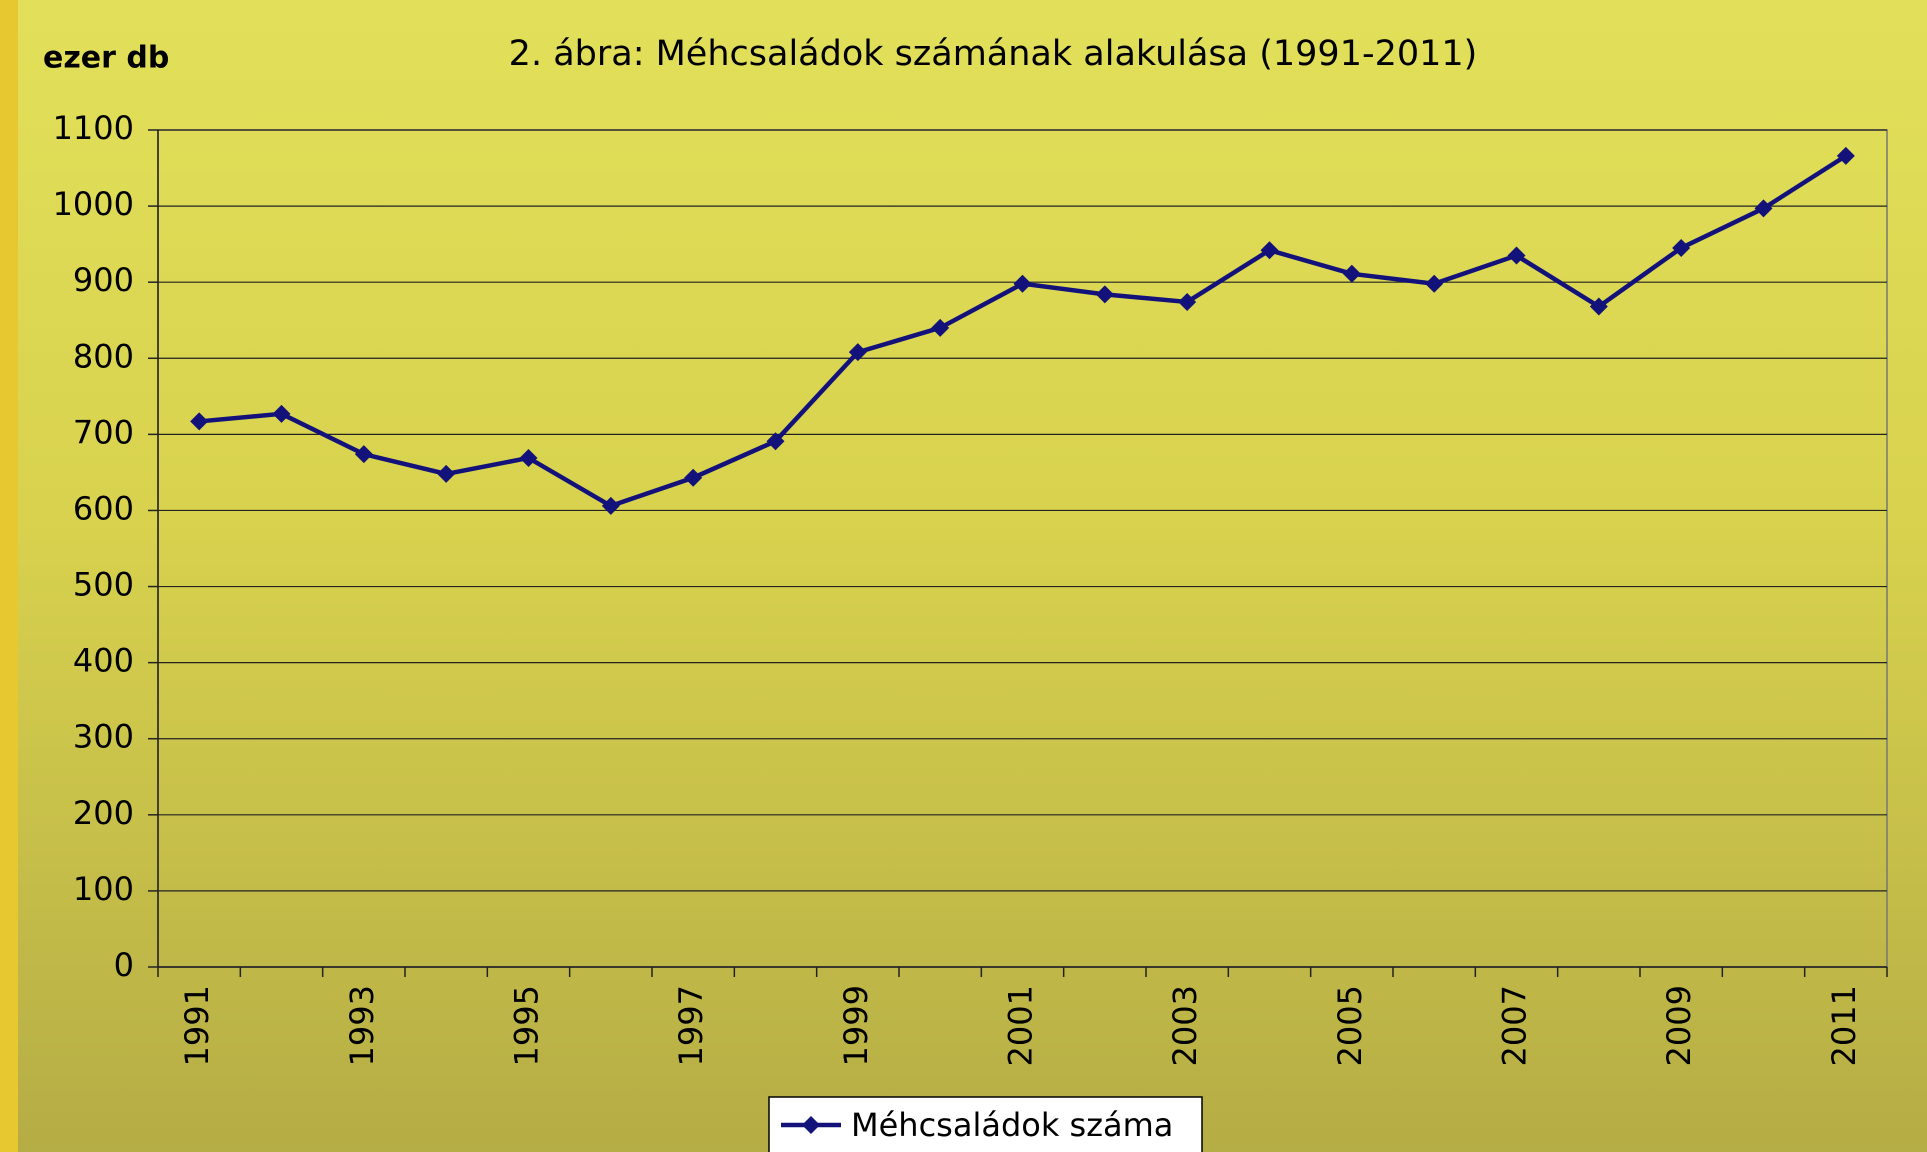 The height and width of the screenshot is (1152, 1927). What do you see at coordinates (856, 1025) in the screenshot?
I see `x-tick-label: 1999` at bounding box center [856, 1025].